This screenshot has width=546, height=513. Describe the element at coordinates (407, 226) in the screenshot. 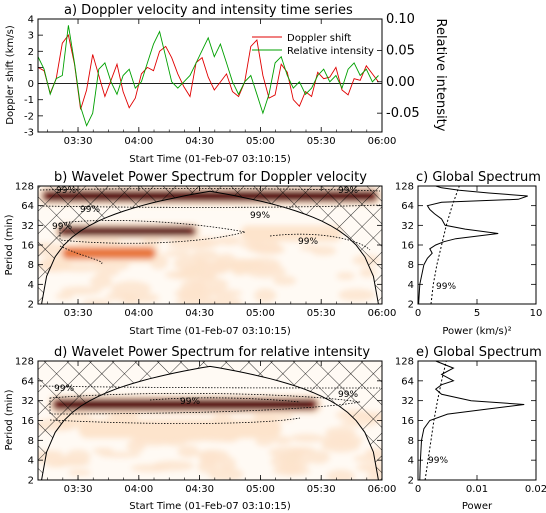

I see `panel-c-ytick-label: 32` at that location.